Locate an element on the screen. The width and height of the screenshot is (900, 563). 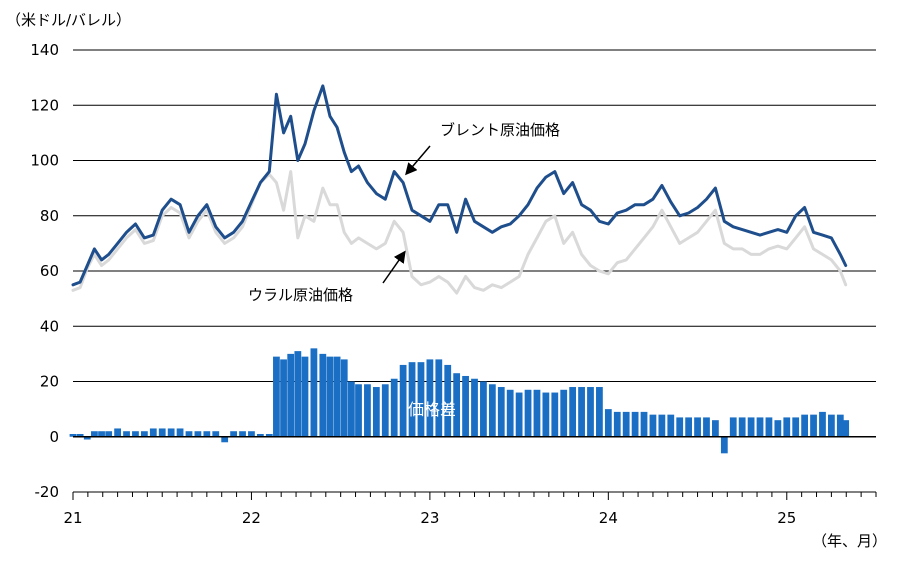
y-tick-label: 40 is located at coordinates (49, 326).